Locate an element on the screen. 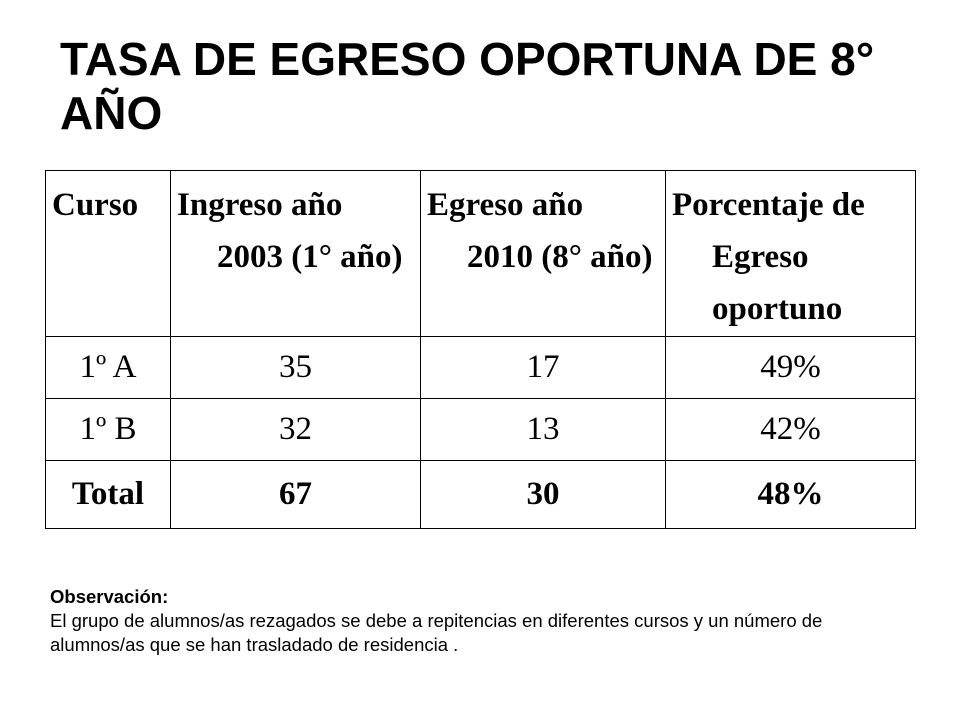  header-cell: Egreso año 2010 (8° año) is located at coordinates (543, 253).